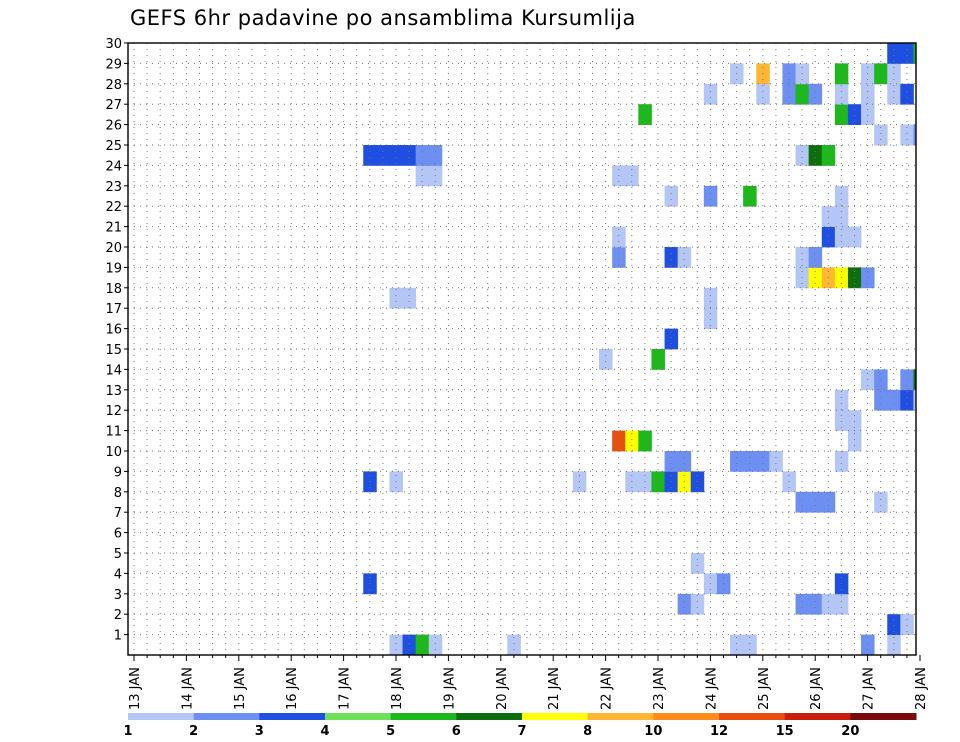 The width and height of the screenshot is (960, 742). What do you see at coordinates (118, 636) in the screenshot?
I see `y-tick-label: 1` at bounding box center [118, 636].